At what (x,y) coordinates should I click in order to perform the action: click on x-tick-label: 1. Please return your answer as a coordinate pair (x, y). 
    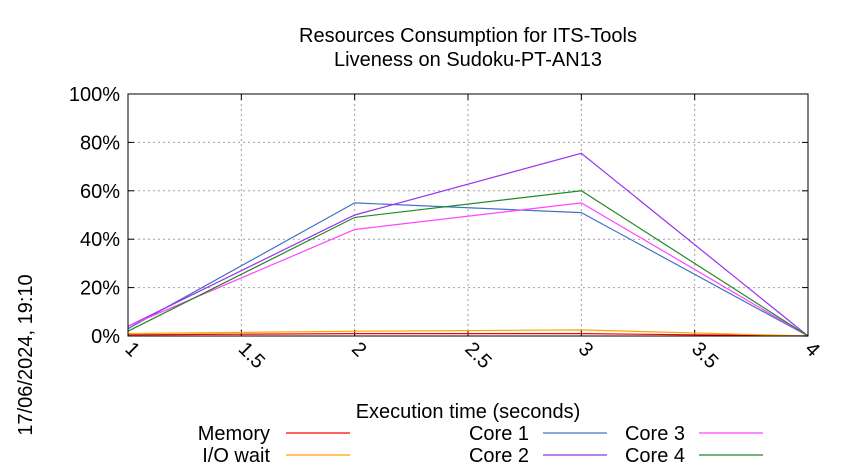
    Looking at the image, I should click on (131, 349).